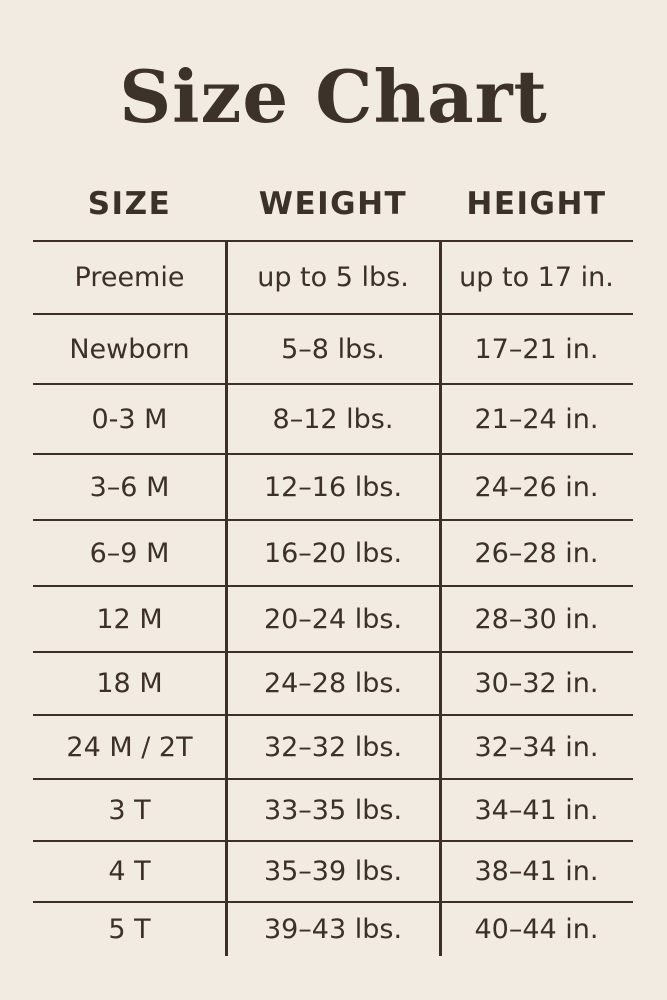 This screenshot has height=1000, width=667. I want to click on cell-height: 26–28 in., so click(536, 553).